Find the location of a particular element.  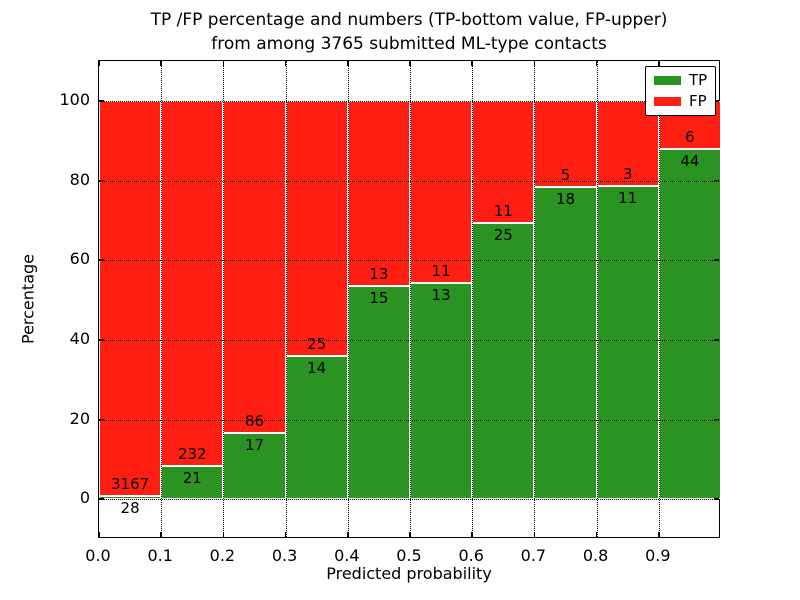

tp-count-label: 28 is located at coordinates (130, 507).